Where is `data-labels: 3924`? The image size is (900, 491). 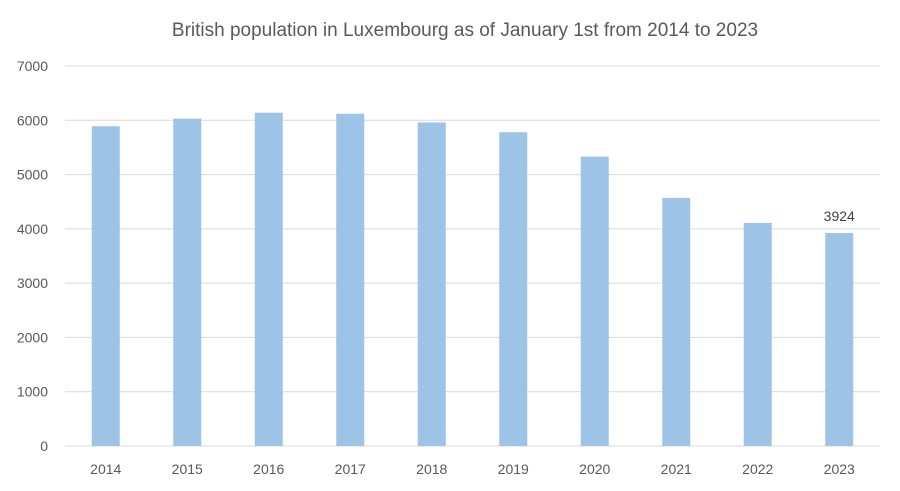 data-labels: 3924 is located at coordinates (839, 216).